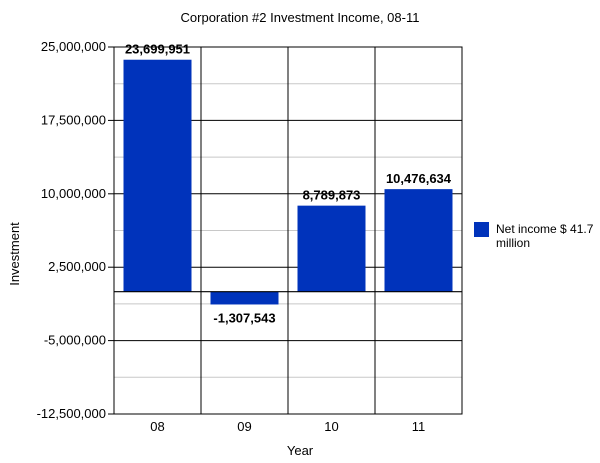 This screenshot has height=463, width=600. Describe the element at coordinates (73, 193) in the screenshot. I see `y-tick-label: 10,000,000` at that location.